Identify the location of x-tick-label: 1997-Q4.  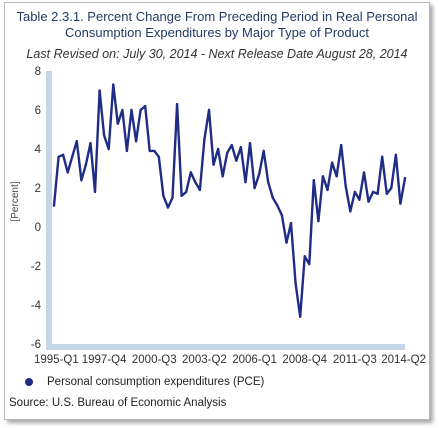
(104, 360).